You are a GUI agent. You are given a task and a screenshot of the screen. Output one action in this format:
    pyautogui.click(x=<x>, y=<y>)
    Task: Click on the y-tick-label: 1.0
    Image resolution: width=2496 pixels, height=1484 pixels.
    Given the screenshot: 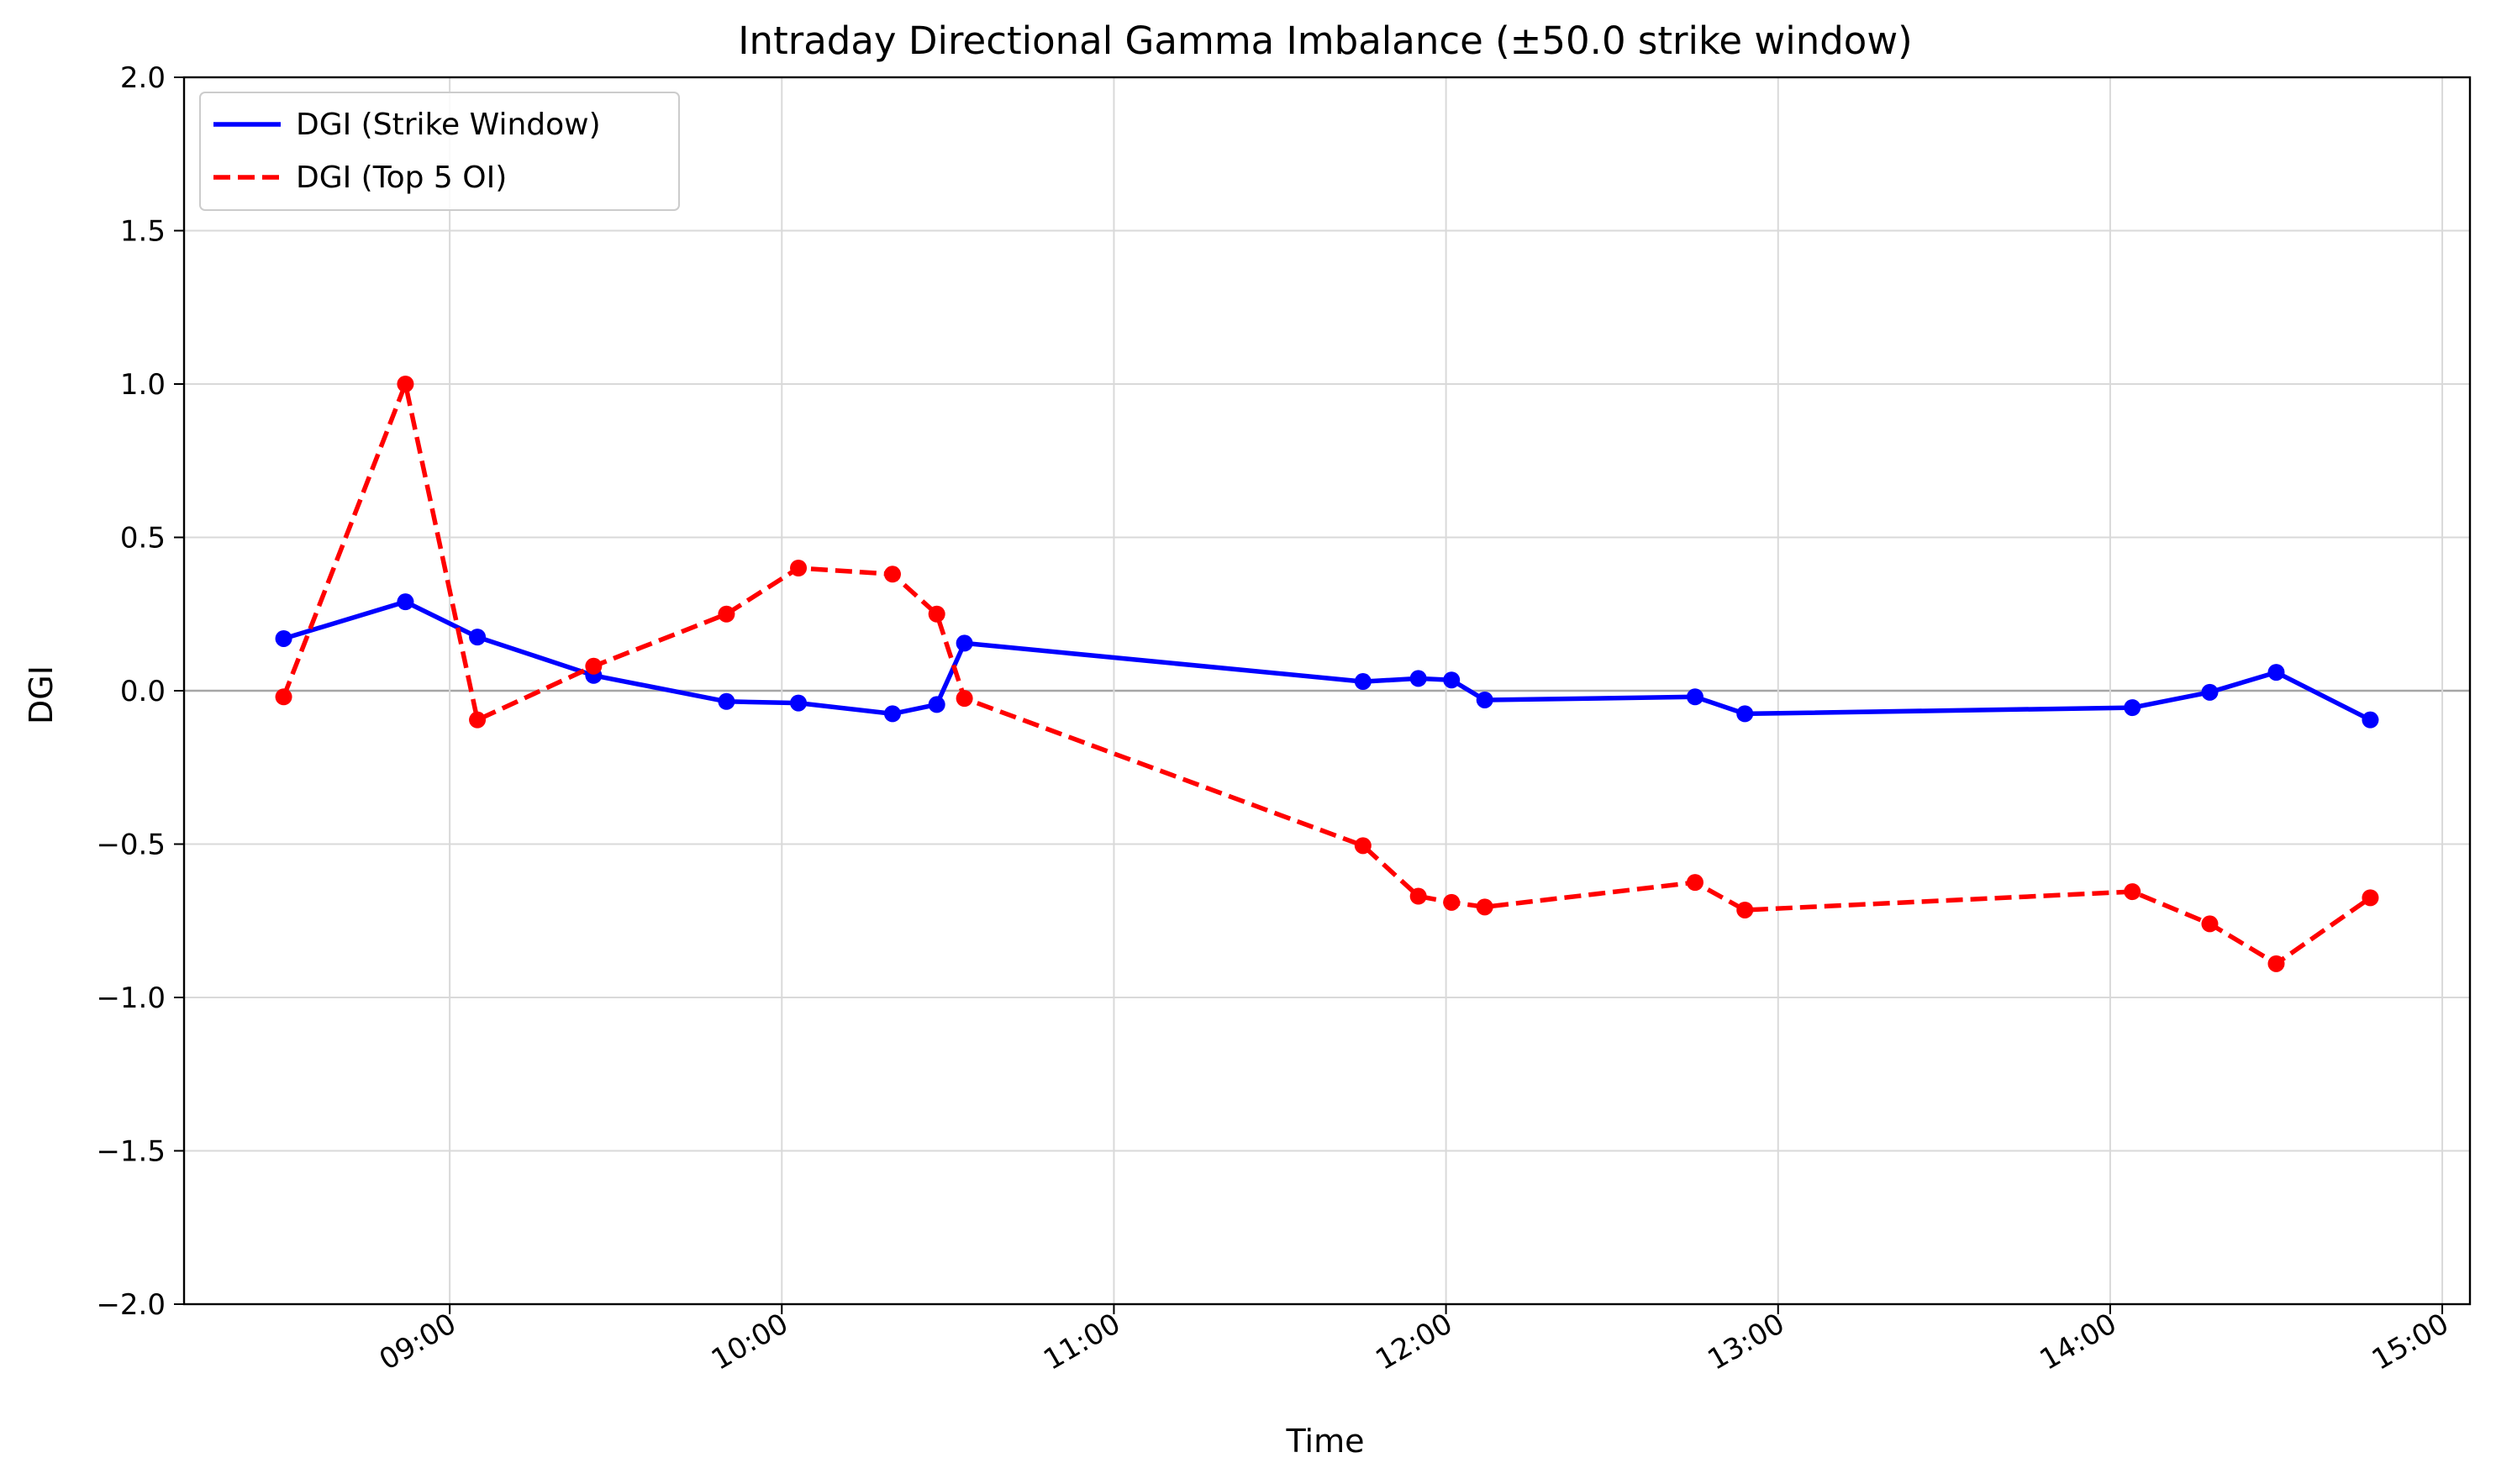 What is the action you would take?
    pyautogui.click(x=143, y=385)
    